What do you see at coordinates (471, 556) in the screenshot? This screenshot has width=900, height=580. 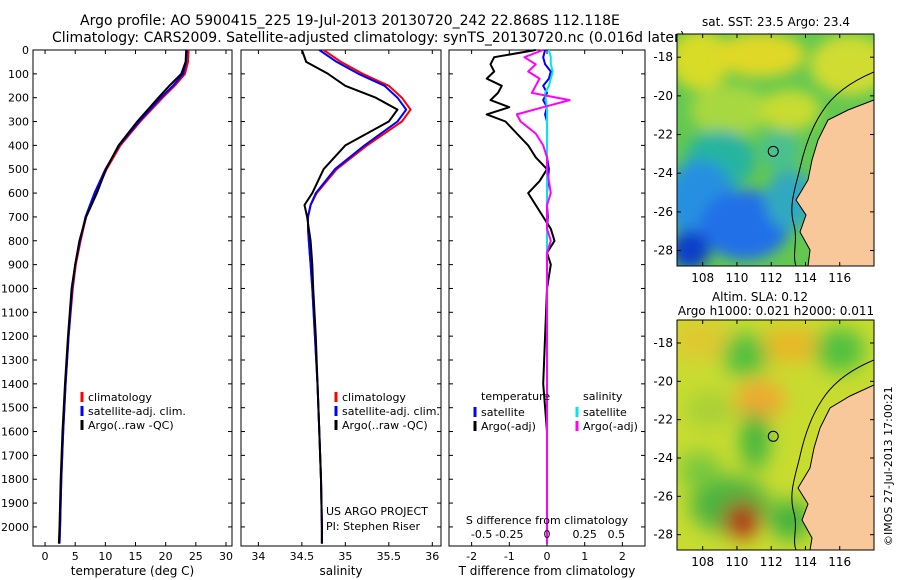 I see `difference-xtick-label: -2` at bounding box center [471, 556].